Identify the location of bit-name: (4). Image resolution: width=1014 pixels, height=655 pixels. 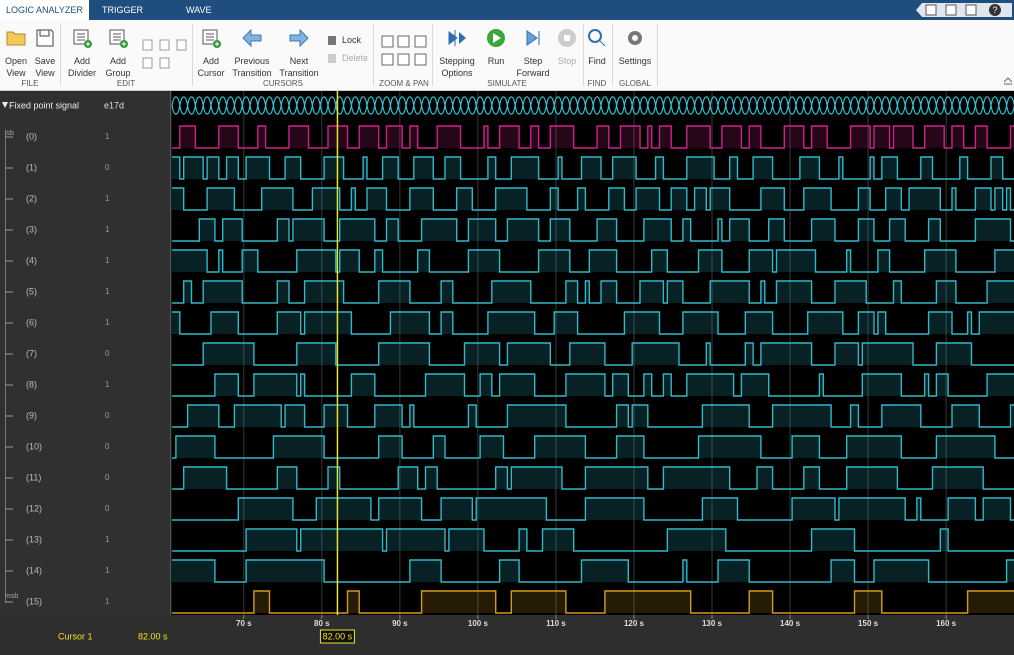
(31, 260).